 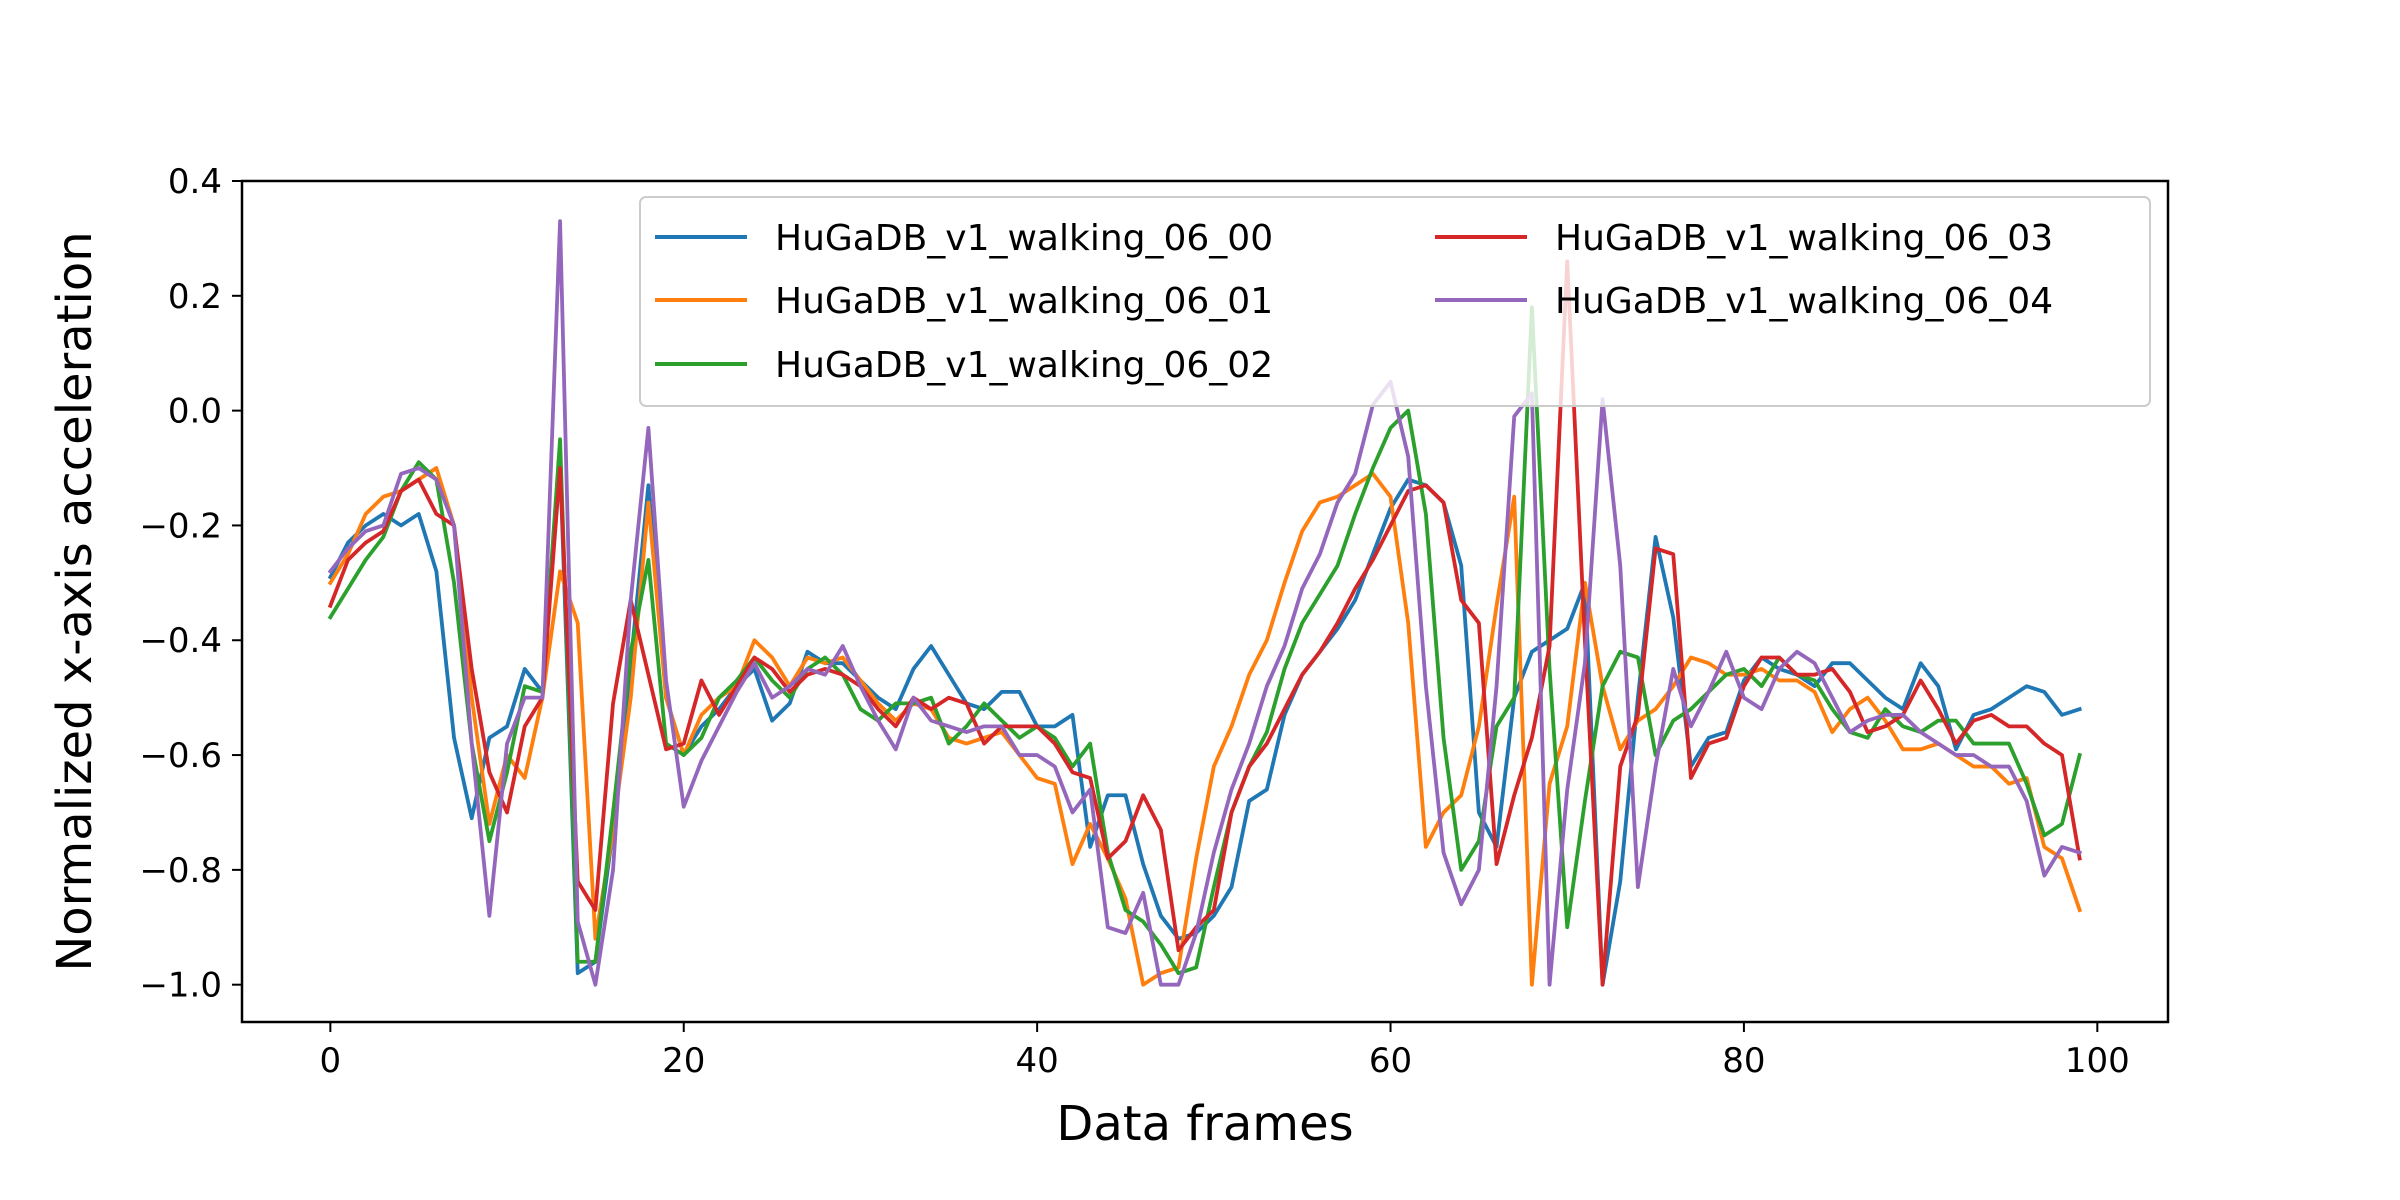 I want to click on x-tick-label: 20, so click(x=683, y=1061).